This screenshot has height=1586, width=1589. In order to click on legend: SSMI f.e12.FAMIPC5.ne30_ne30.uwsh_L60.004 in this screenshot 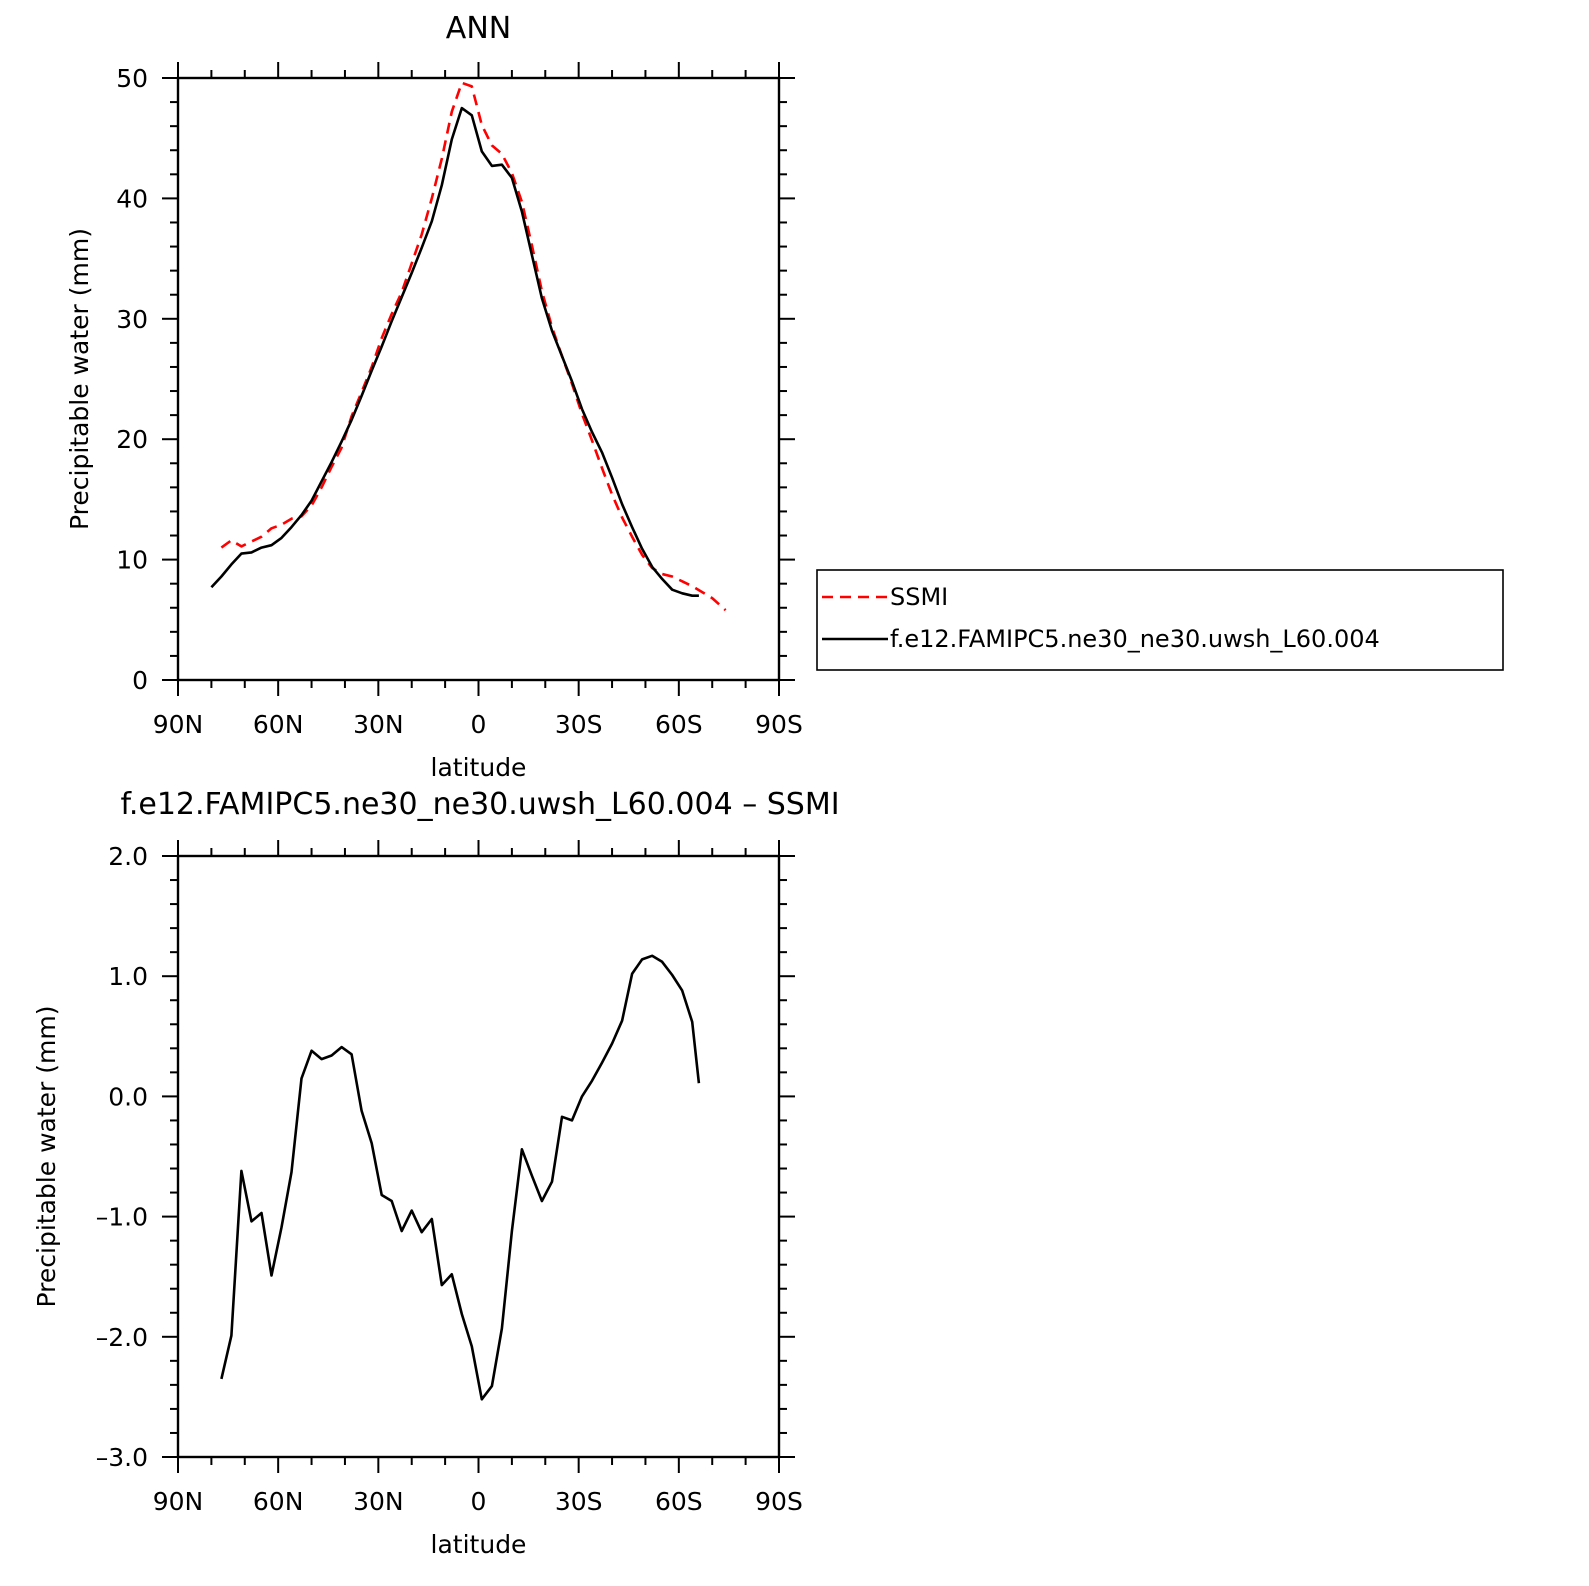, I will do `click(1160, 620)`.